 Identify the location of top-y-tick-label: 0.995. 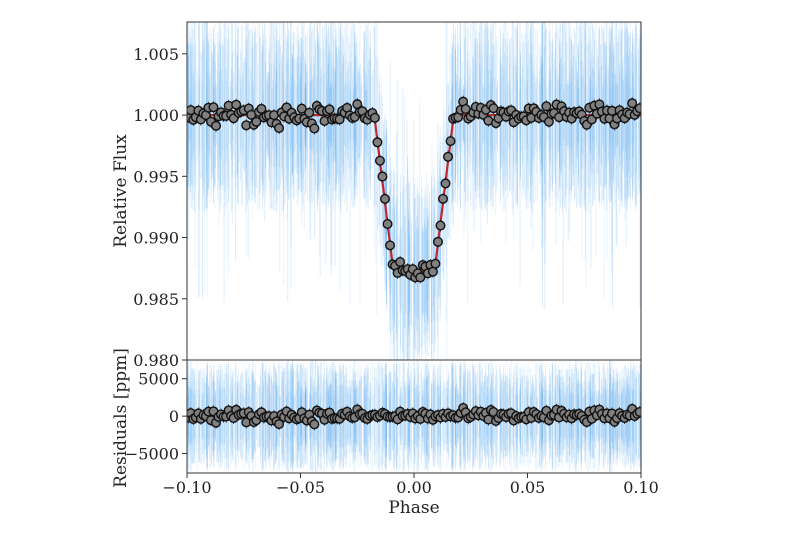
(156, 176).